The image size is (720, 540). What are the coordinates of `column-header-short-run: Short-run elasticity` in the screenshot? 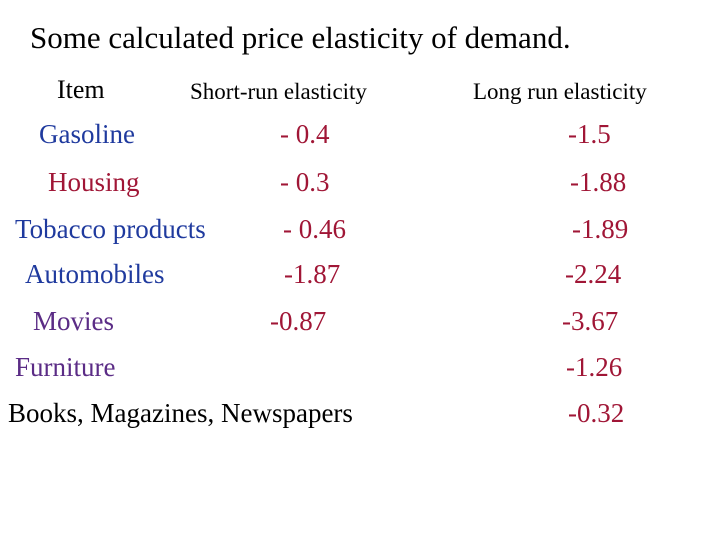 It's located at (278, 91).